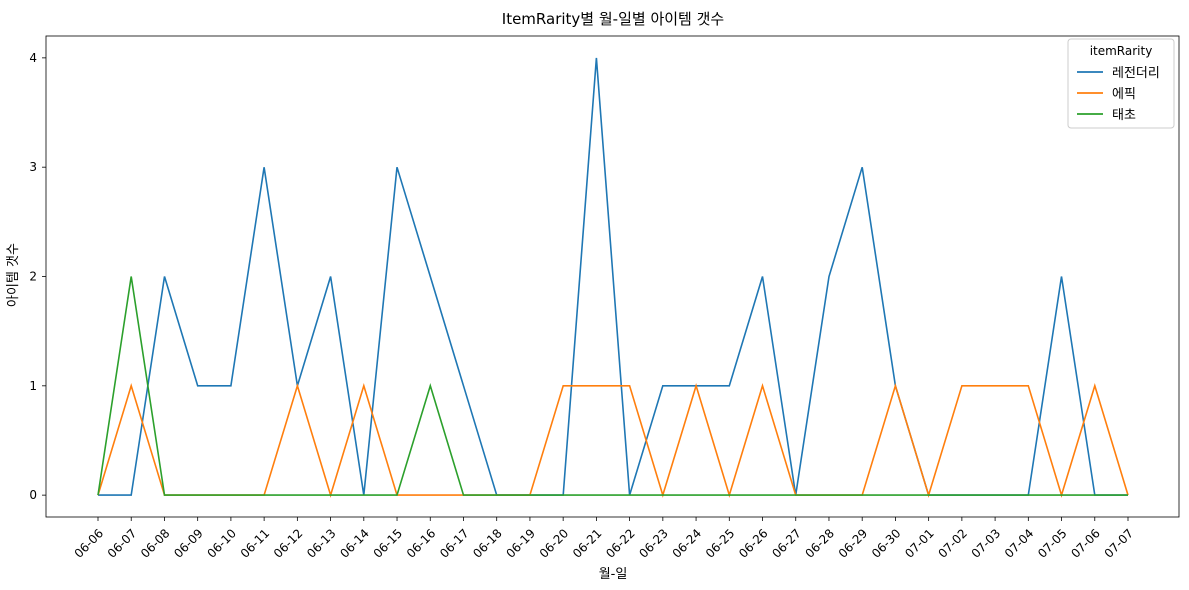 Image resolution: width=1189 pixels, height=590 pixels. What do you see at coordinates (952, 543) in the screenshot?
I see `x-tick-label: 07-02` at bounding box center [952, 543].